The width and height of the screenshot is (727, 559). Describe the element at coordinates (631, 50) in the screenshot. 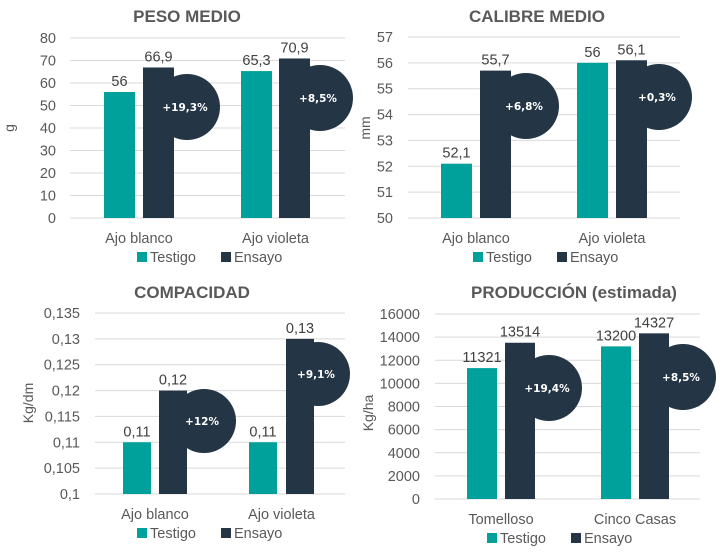

I see `data-label-ensayo: 56,1` at that location.